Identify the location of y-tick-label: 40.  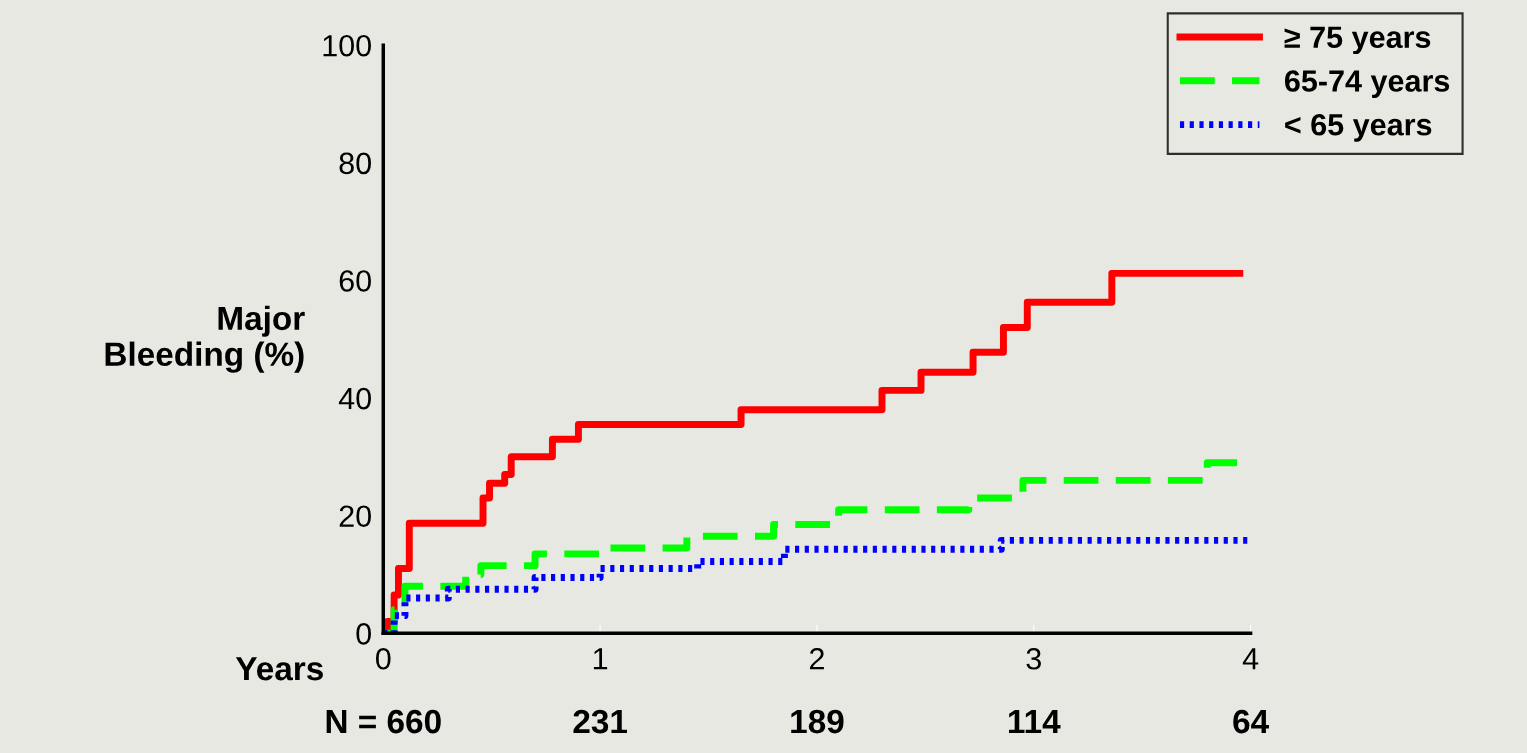
(354, 398).